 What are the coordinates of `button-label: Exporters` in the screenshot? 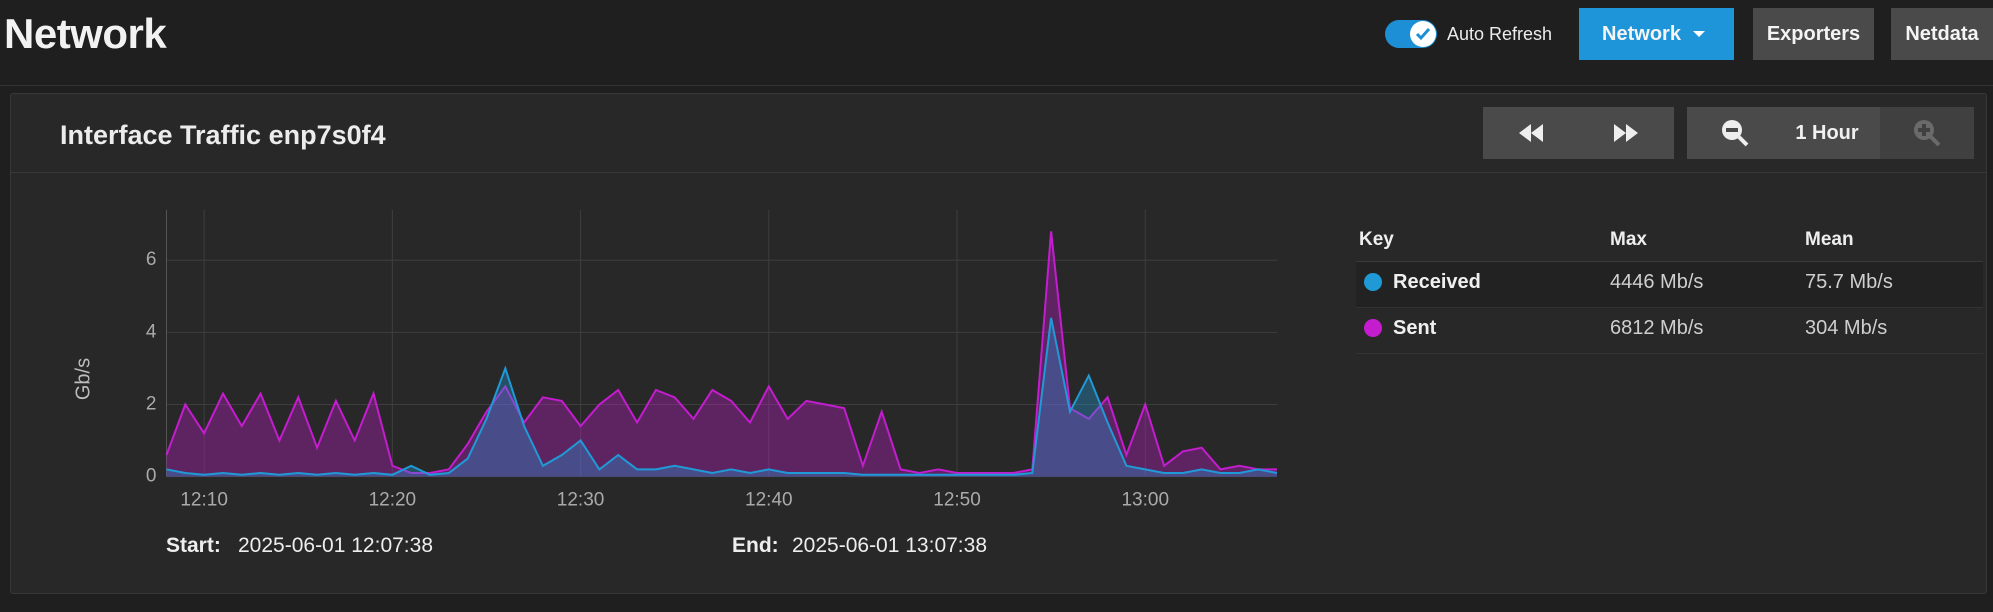 It's located at (1813, 33).